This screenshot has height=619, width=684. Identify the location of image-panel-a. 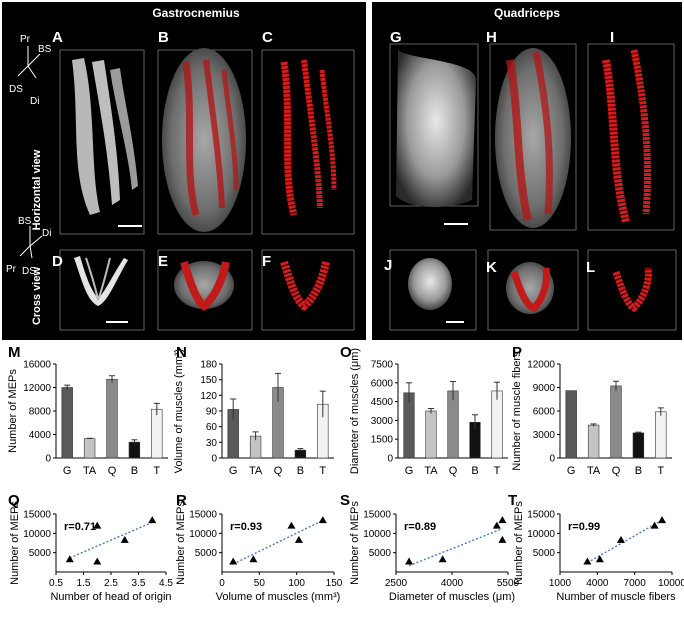
(102, 142).